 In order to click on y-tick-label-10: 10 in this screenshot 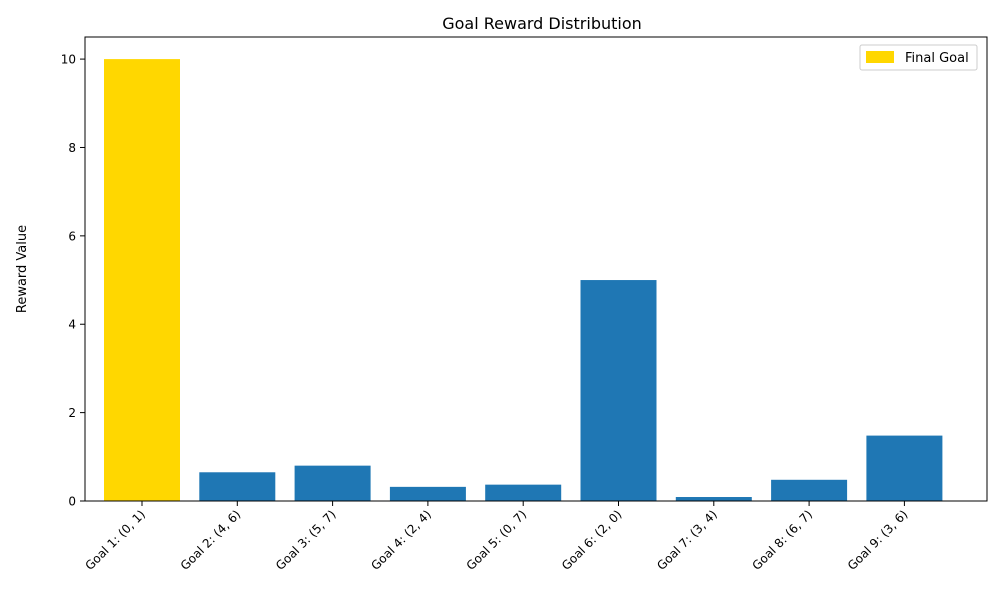, I will do `click(68, 60)`.